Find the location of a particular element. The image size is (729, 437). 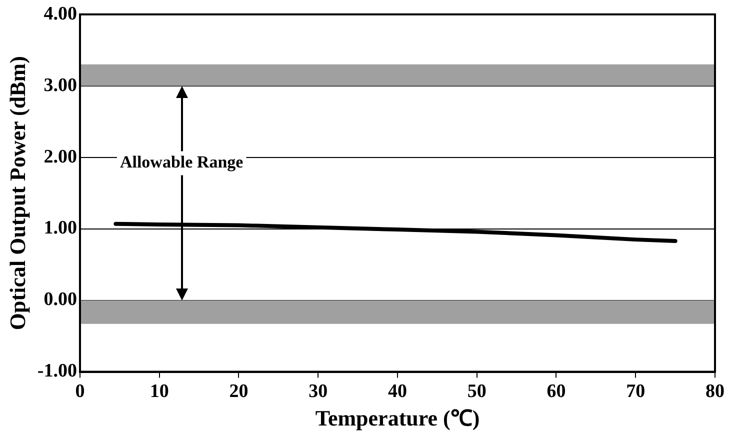

y-tick-label: 3.00 is located at coordinates (60, 85).